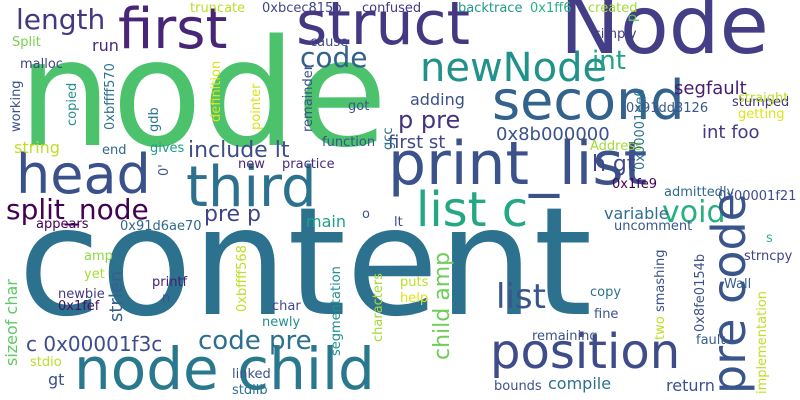  Describe the element at coordinates (308, 164) in the screenshot. I see `word-practice: practice` at that location.